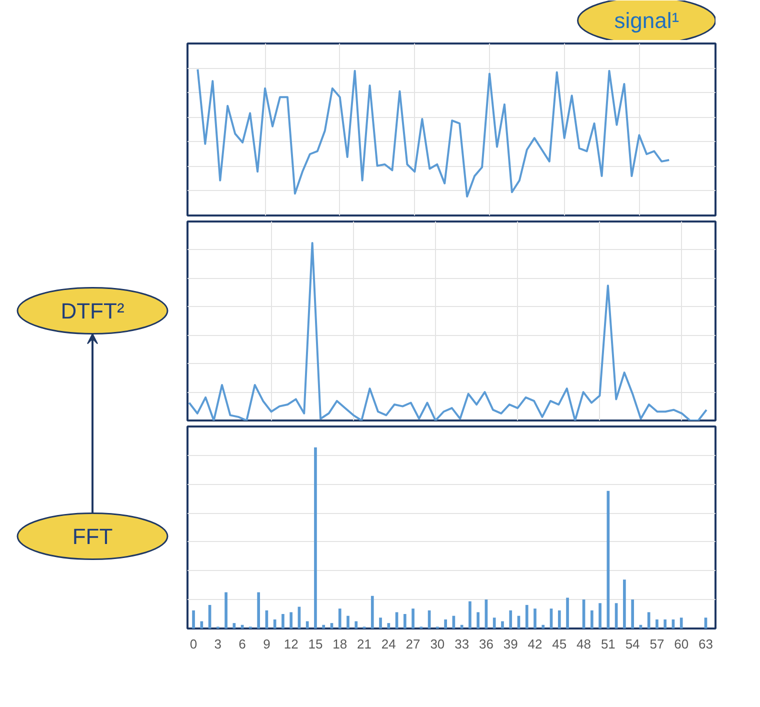  I want to click on x-tick-label: 0, so click(194, 644).